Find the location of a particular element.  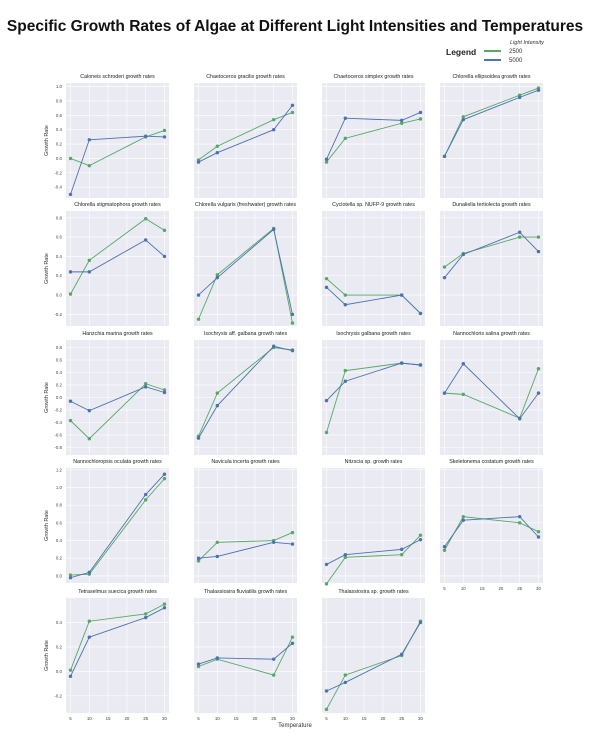

x-tick-label: 15 is located at coordinates (108, 718).